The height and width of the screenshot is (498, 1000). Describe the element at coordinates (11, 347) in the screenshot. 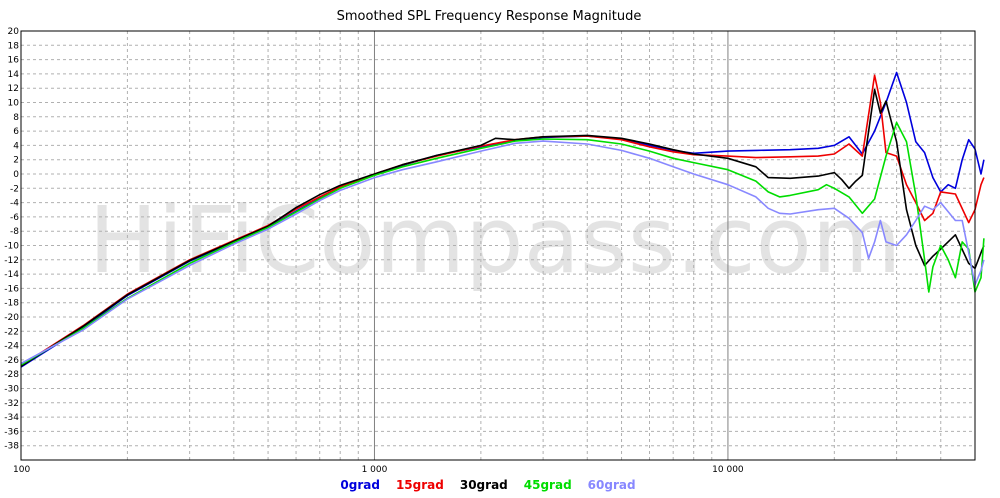

I see `y-tick-label-22: -24` at that location.